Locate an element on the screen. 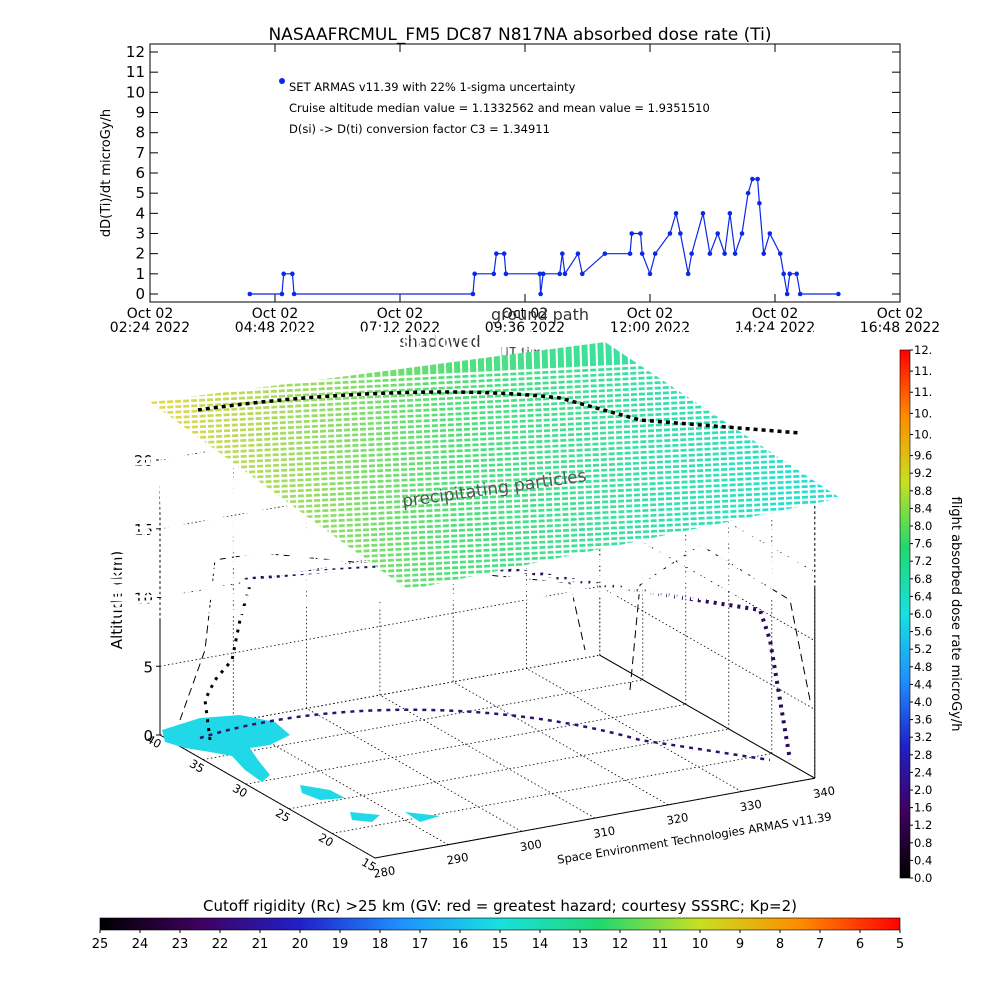 This screenshot has width=1000, height=1000. x-tick-label: Oct 02 16:48 2022 is located at coordinates (900, 321).